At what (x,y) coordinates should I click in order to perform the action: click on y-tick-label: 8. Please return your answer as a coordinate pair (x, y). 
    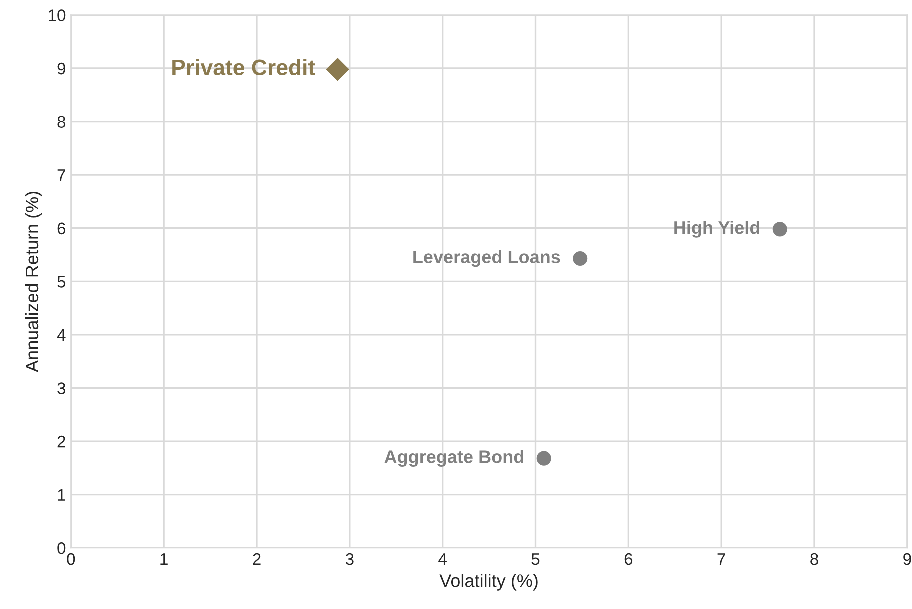
    Looking at the image, I should click on (62, 122).